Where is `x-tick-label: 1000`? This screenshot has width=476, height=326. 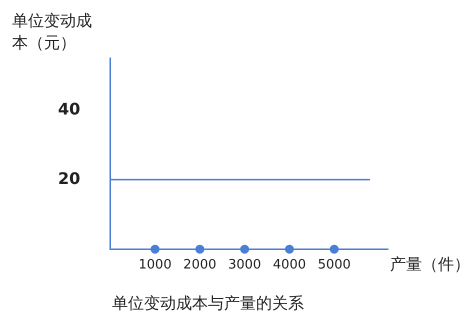
x-tick-label: 1000 is located at coordinates (155, 264).